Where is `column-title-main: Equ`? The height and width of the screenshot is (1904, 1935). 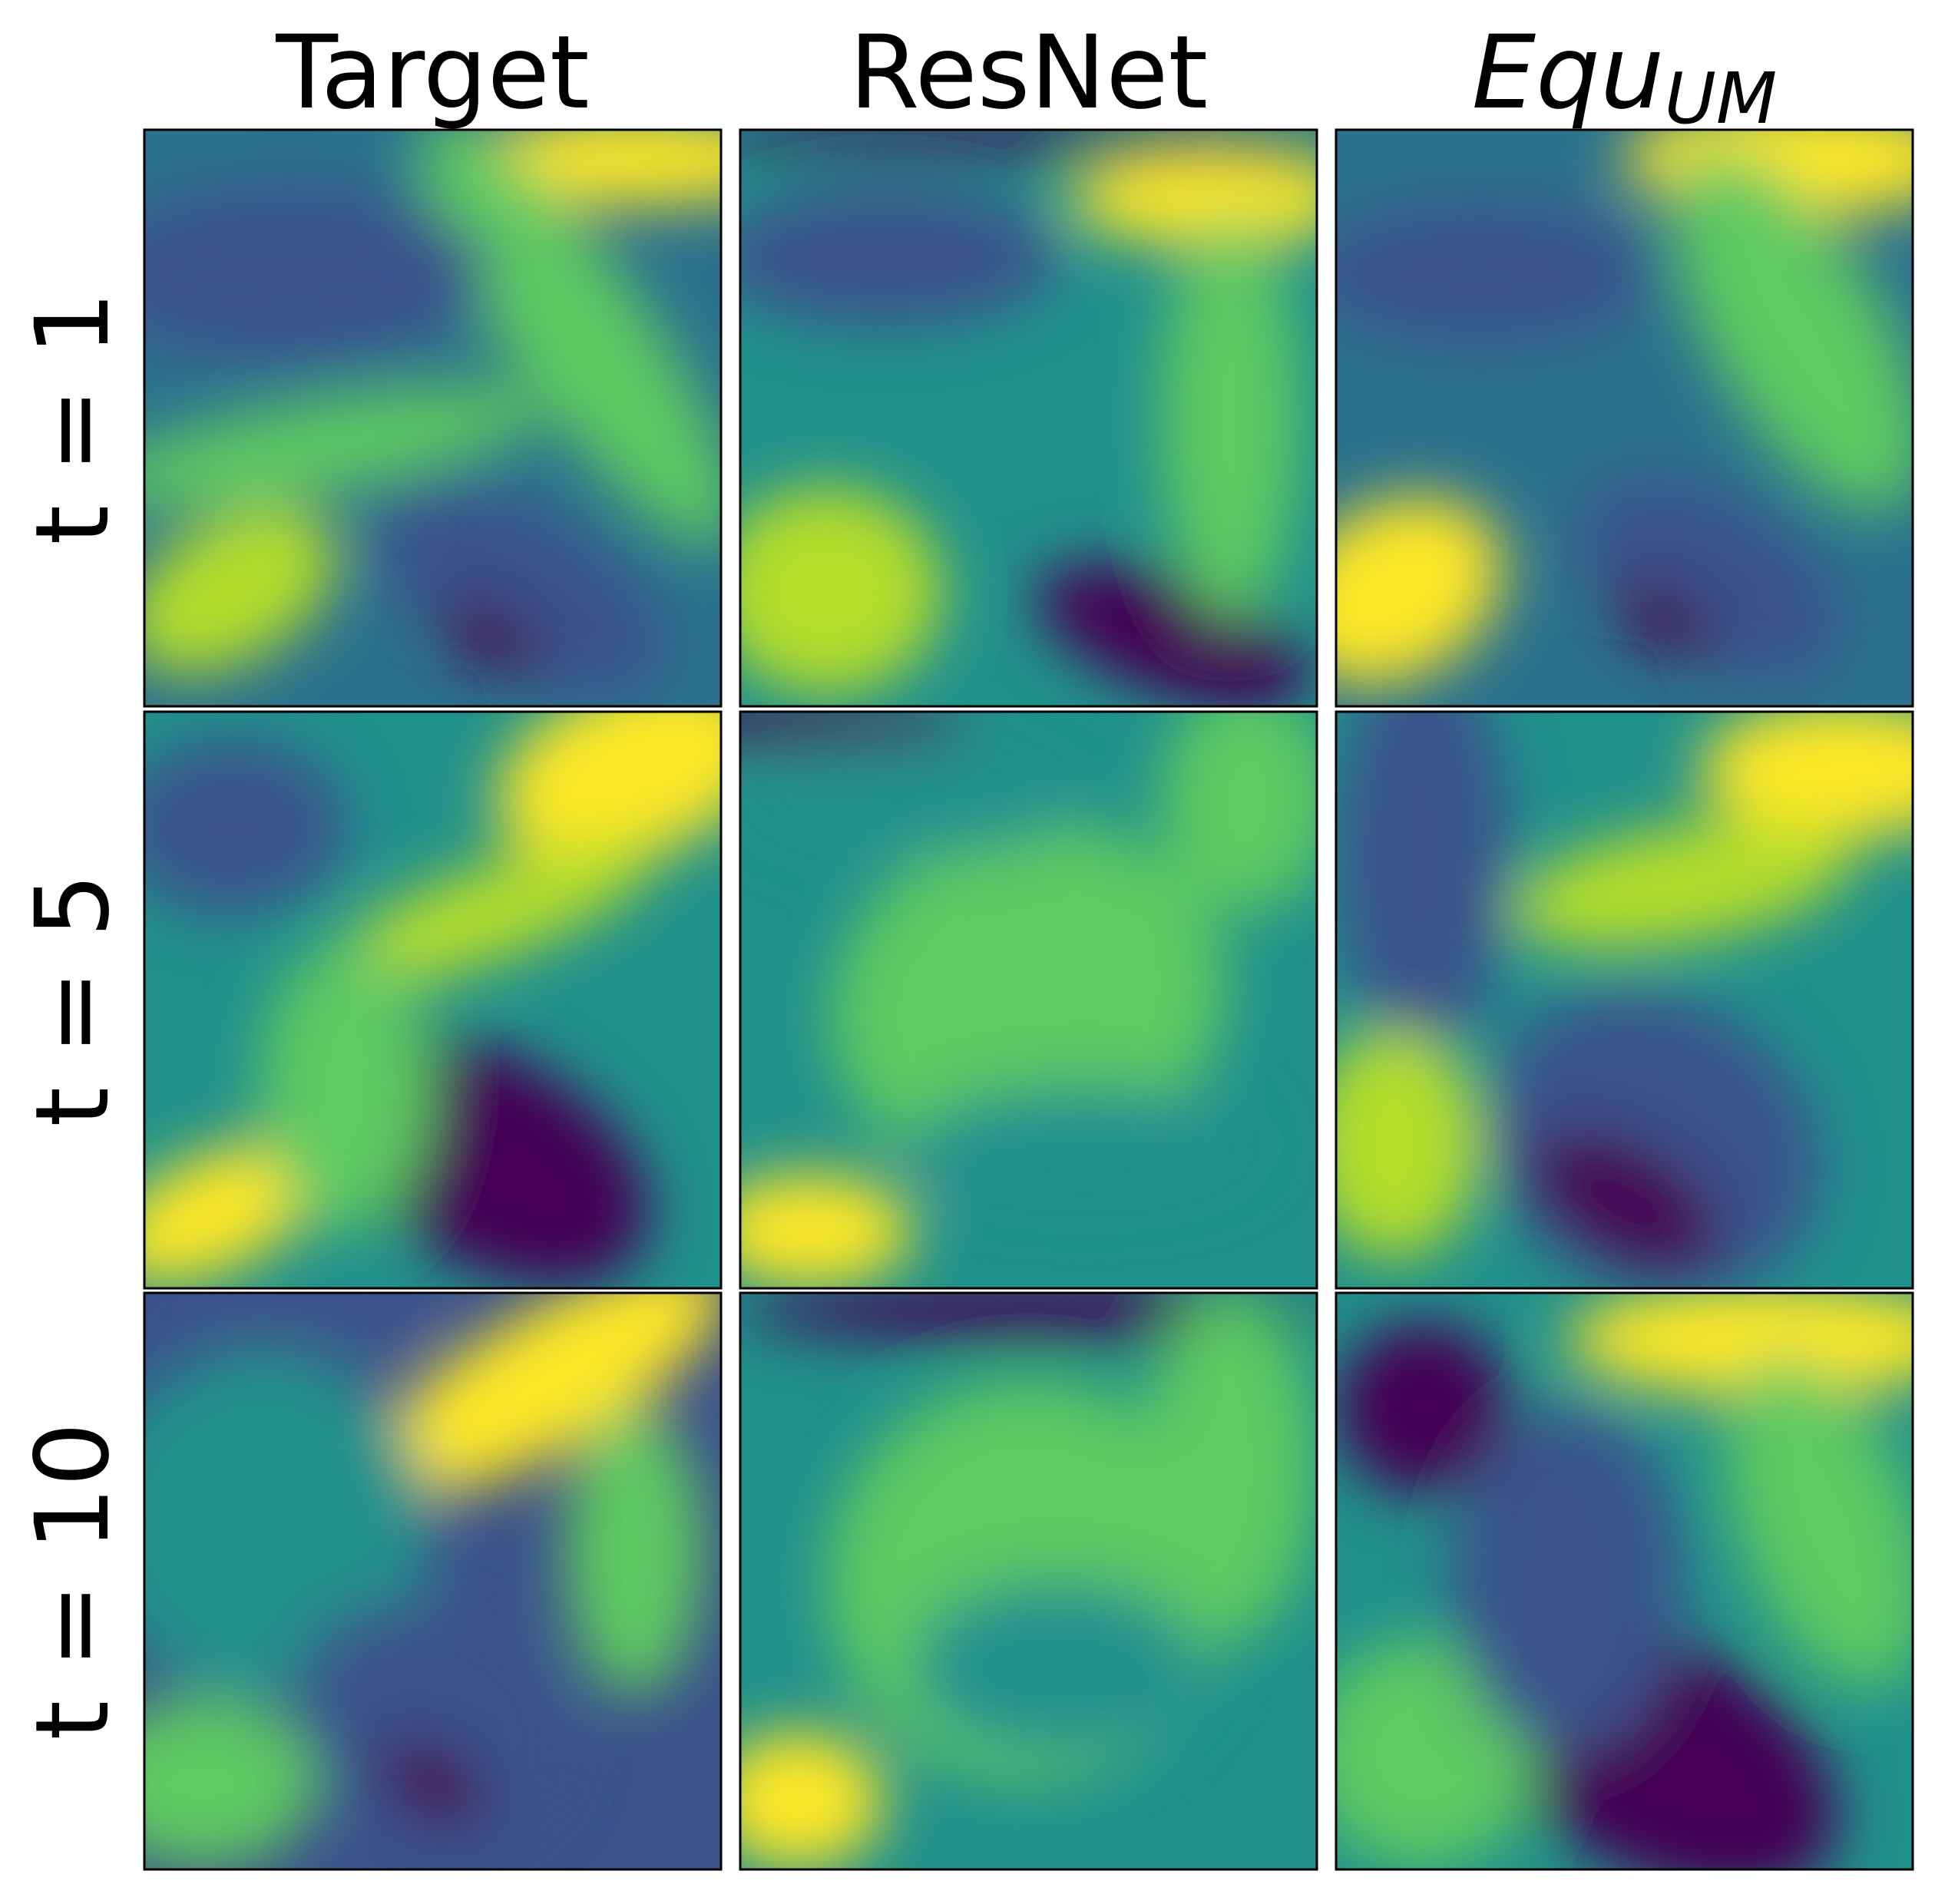
column-title-main: Equ is located at coordinates (1569, 73).